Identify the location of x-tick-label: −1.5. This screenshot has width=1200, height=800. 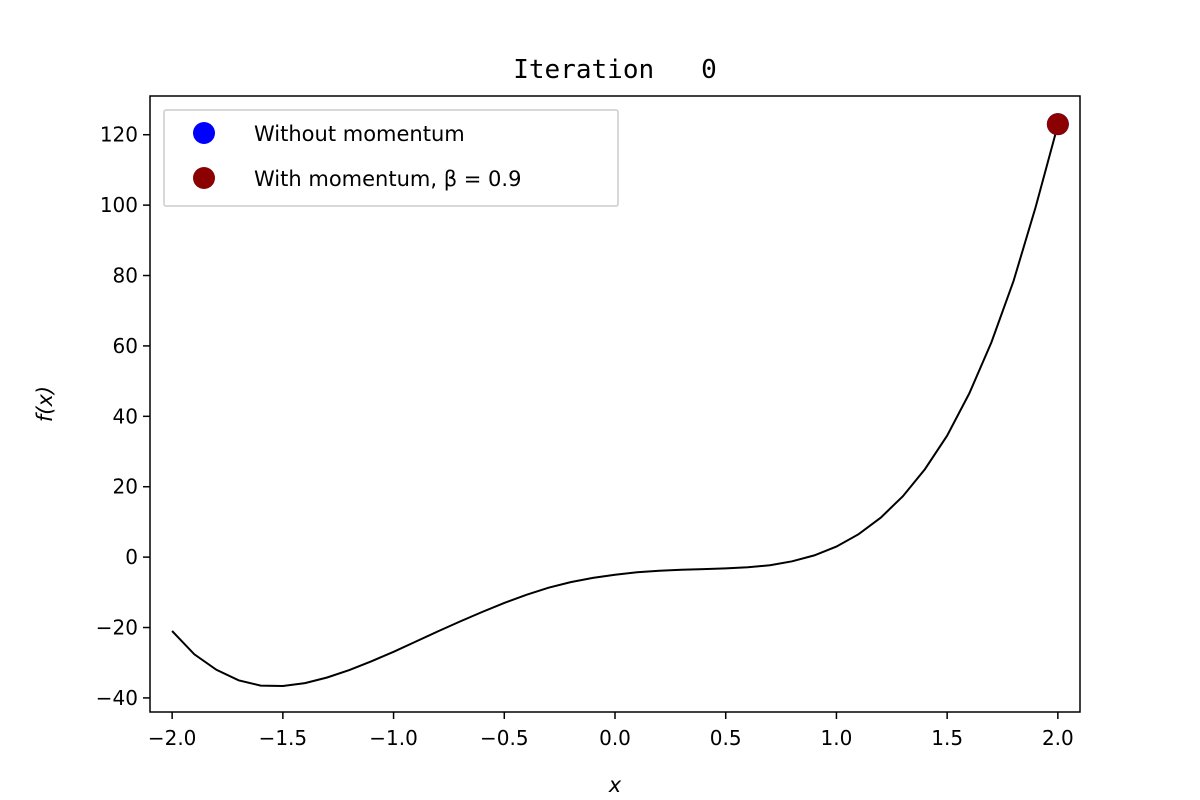
(283, 738).